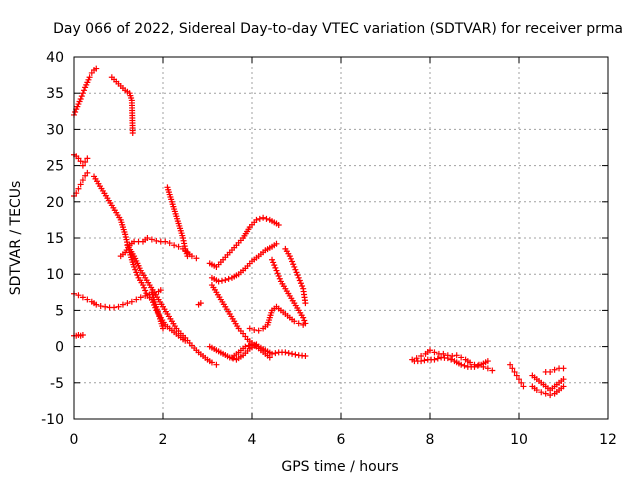  Describe the element at coordinates (74, 440) in the screenshot. I see `x-tick-label: 0` at that location.